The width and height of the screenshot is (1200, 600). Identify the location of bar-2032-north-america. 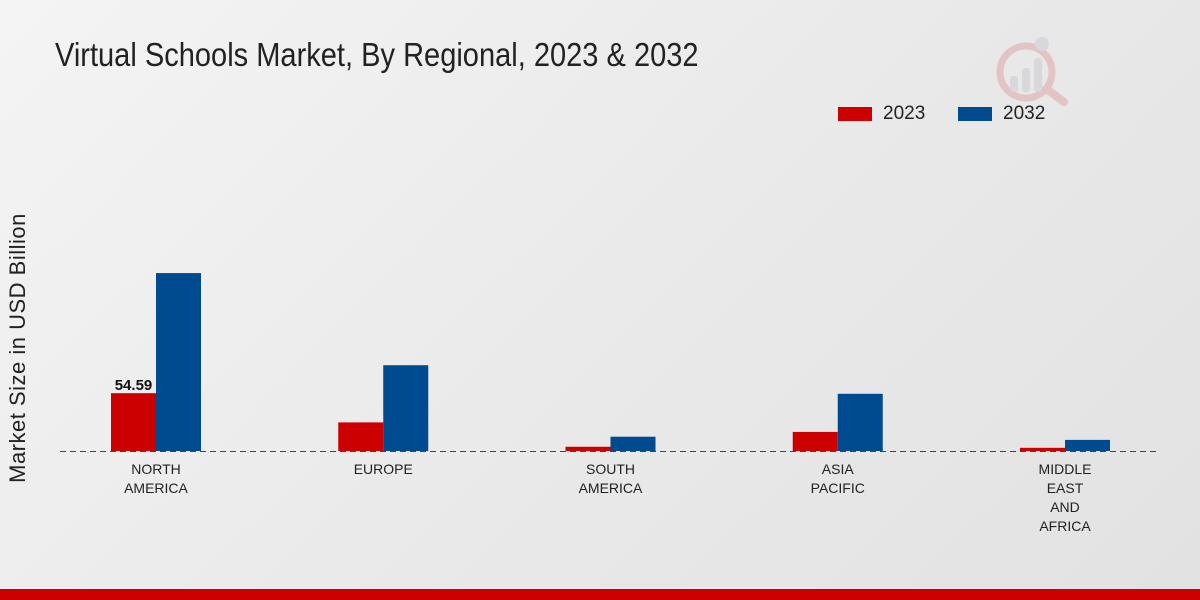
(178, 362).